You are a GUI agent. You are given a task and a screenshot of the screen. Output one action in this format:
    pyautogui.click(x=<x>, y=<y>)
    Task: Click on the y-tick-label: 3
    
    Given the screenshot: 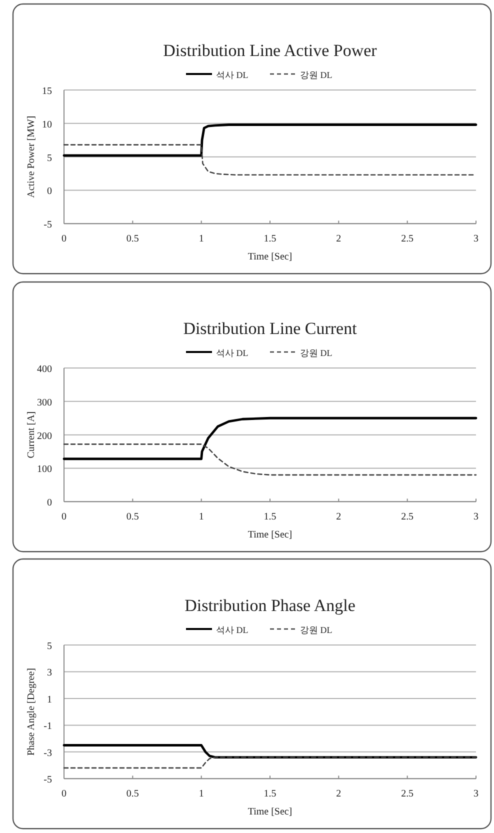 What is the action you would take?
    pyautogui.click(x=49, y=674)
    